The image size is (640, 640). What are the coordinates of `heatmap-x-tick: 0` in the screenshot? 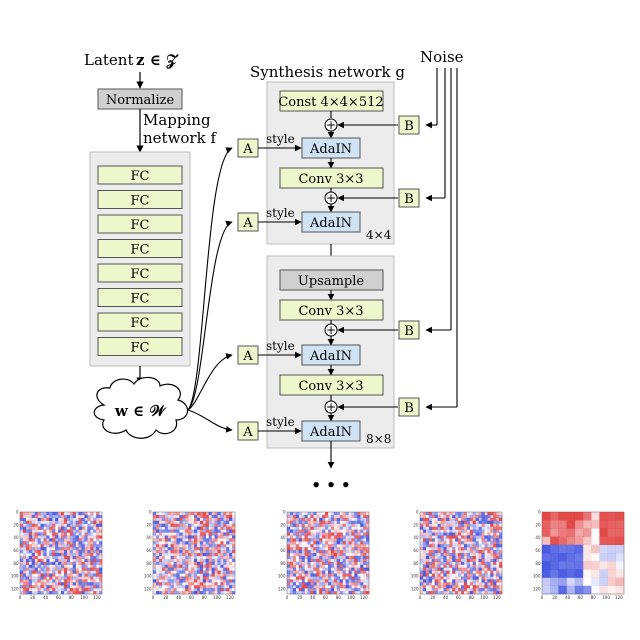 It's located at (153, 597).